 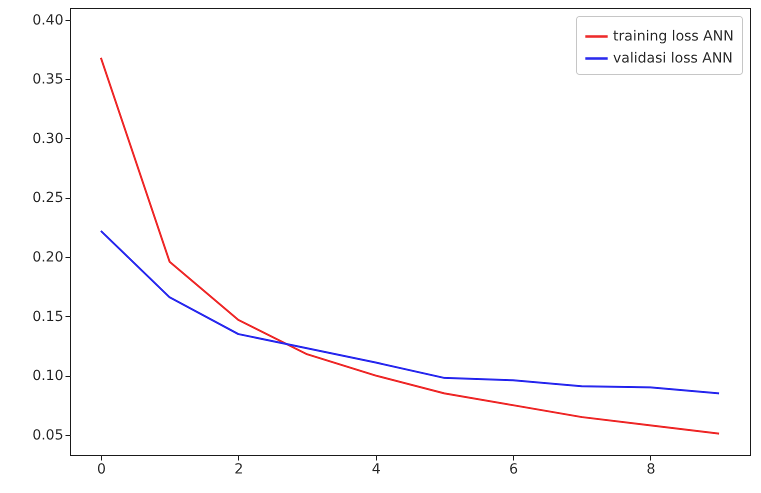 What do you see at coordinates (48, 20) in the screenshot?
I see `y-tick-label: 0.40` at bounding box center [48, 20].